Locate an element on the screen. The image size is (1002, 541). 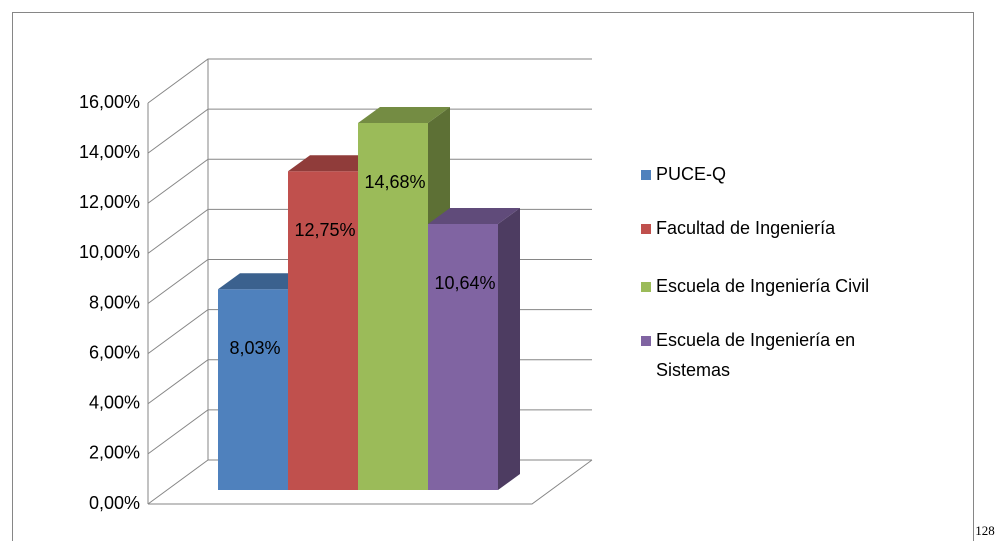
page-number: 128 is located at coordinates (985, 530).